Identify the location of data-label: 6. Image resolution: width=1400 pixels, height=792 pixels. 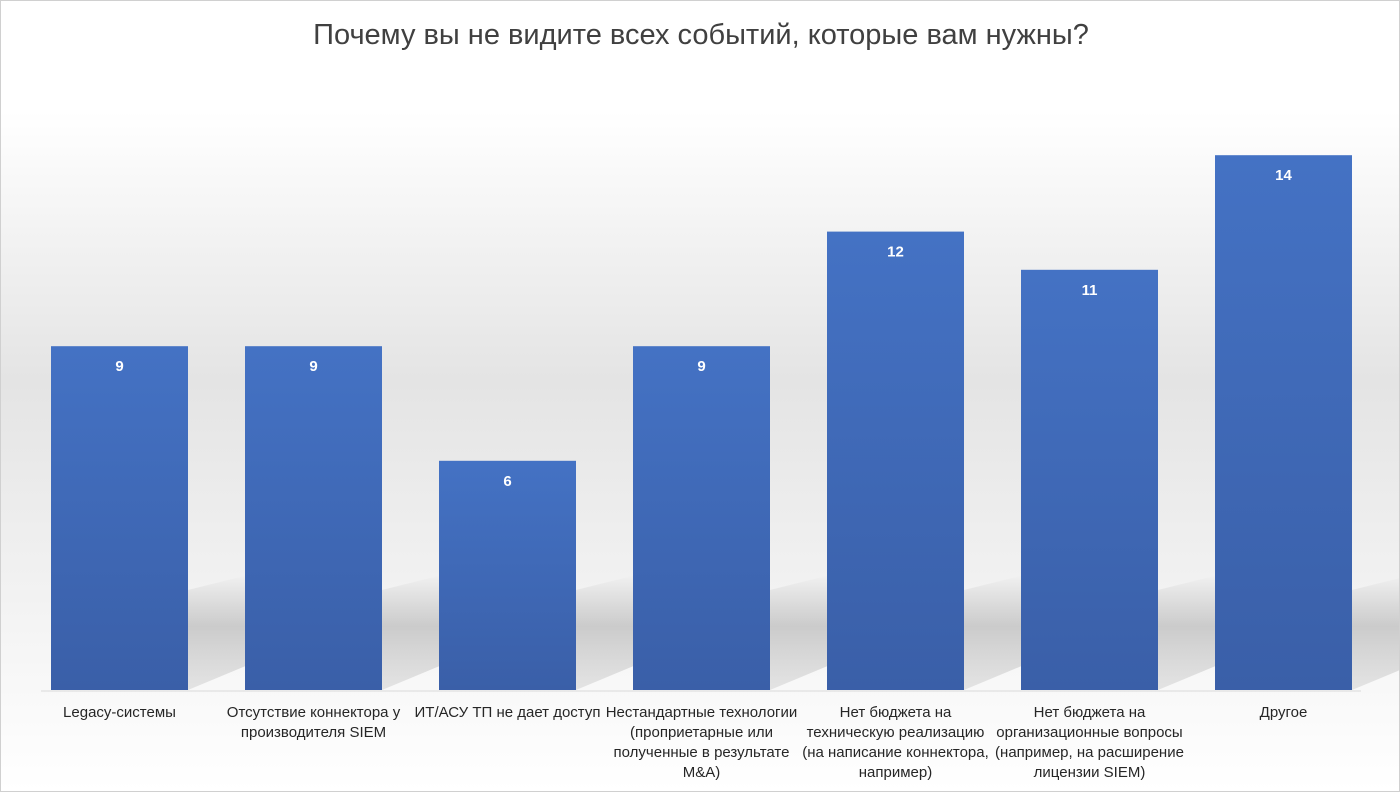
(507, 481).